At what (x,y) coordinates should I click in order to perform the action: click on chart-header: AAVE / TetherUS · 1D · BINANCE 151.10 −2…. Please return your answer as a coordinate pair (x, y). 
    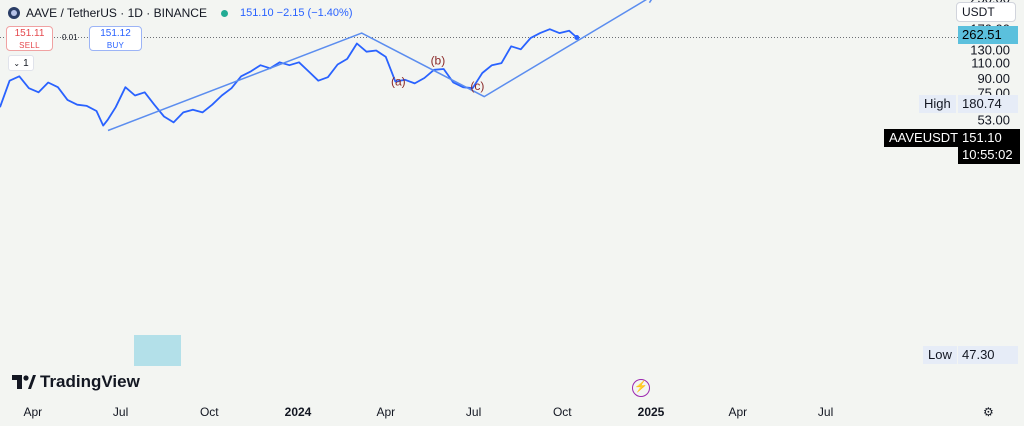
    Looking at the image, I should click on (180, 13).